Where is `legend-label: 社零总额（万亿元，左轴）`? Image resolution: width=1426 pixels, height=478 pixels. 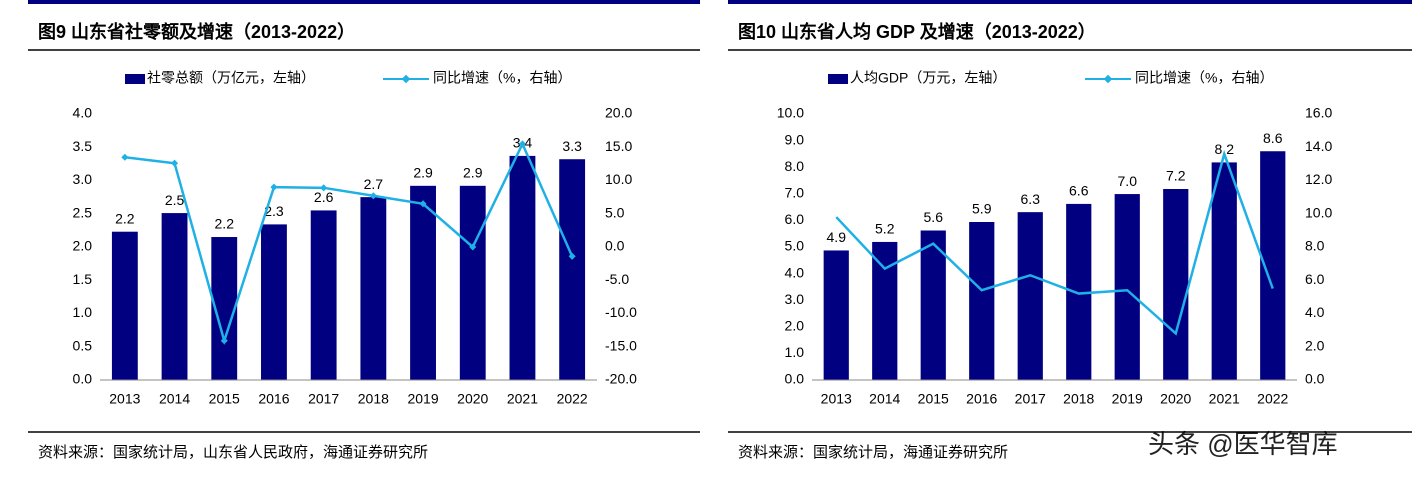
legend-label: 社零总额（万亿元，左轴） is located at coordinates (231, 78).